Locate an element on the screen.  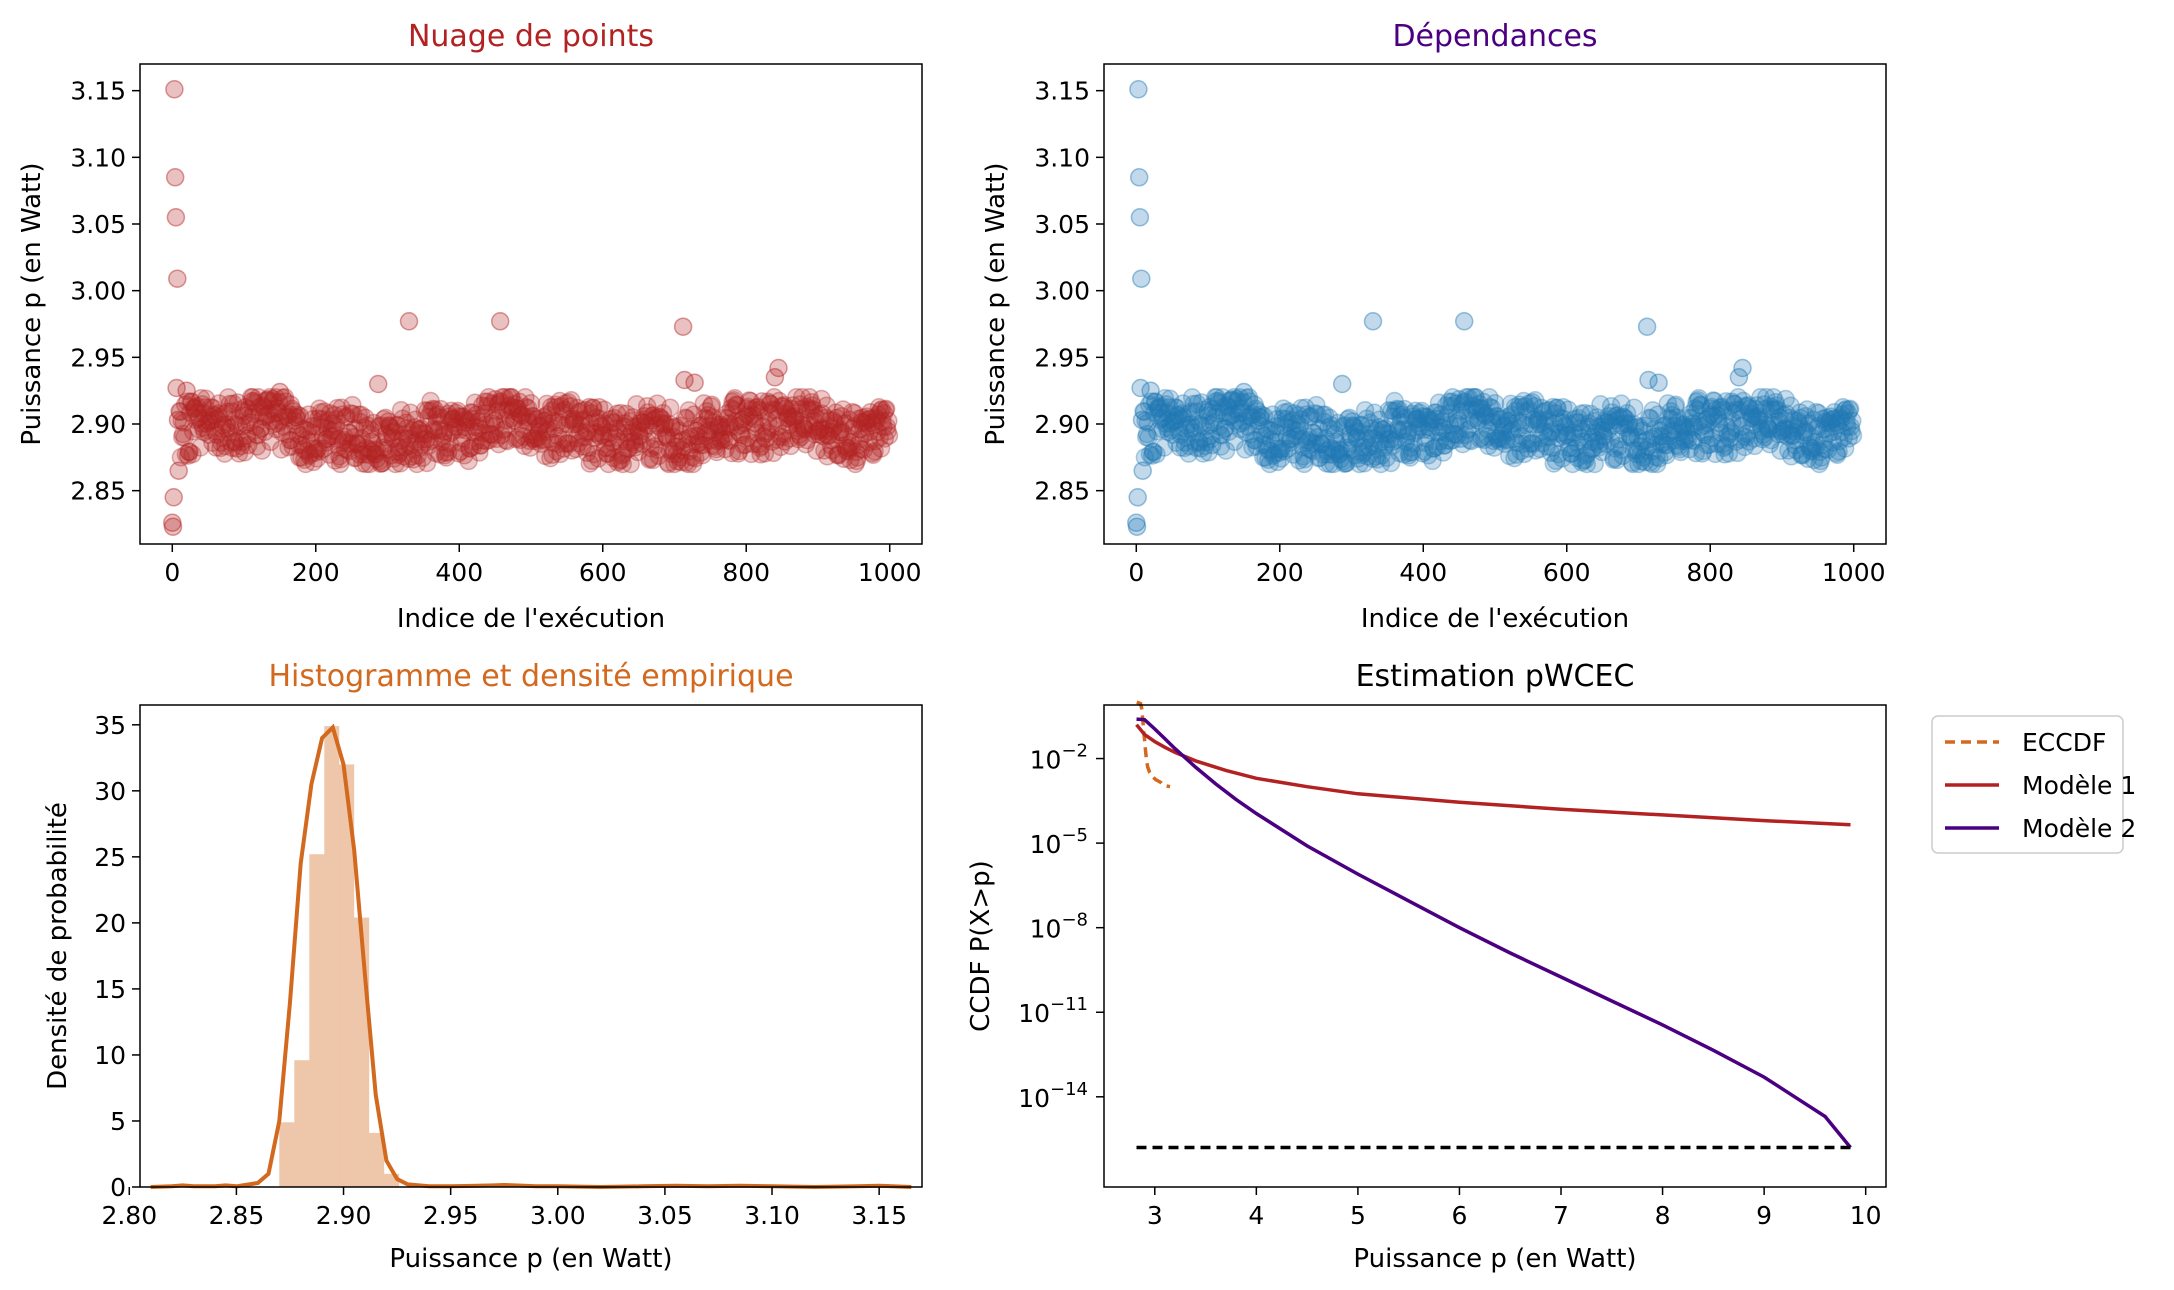
y-tick-label: 3.10 is located at coordinates (98, 157).